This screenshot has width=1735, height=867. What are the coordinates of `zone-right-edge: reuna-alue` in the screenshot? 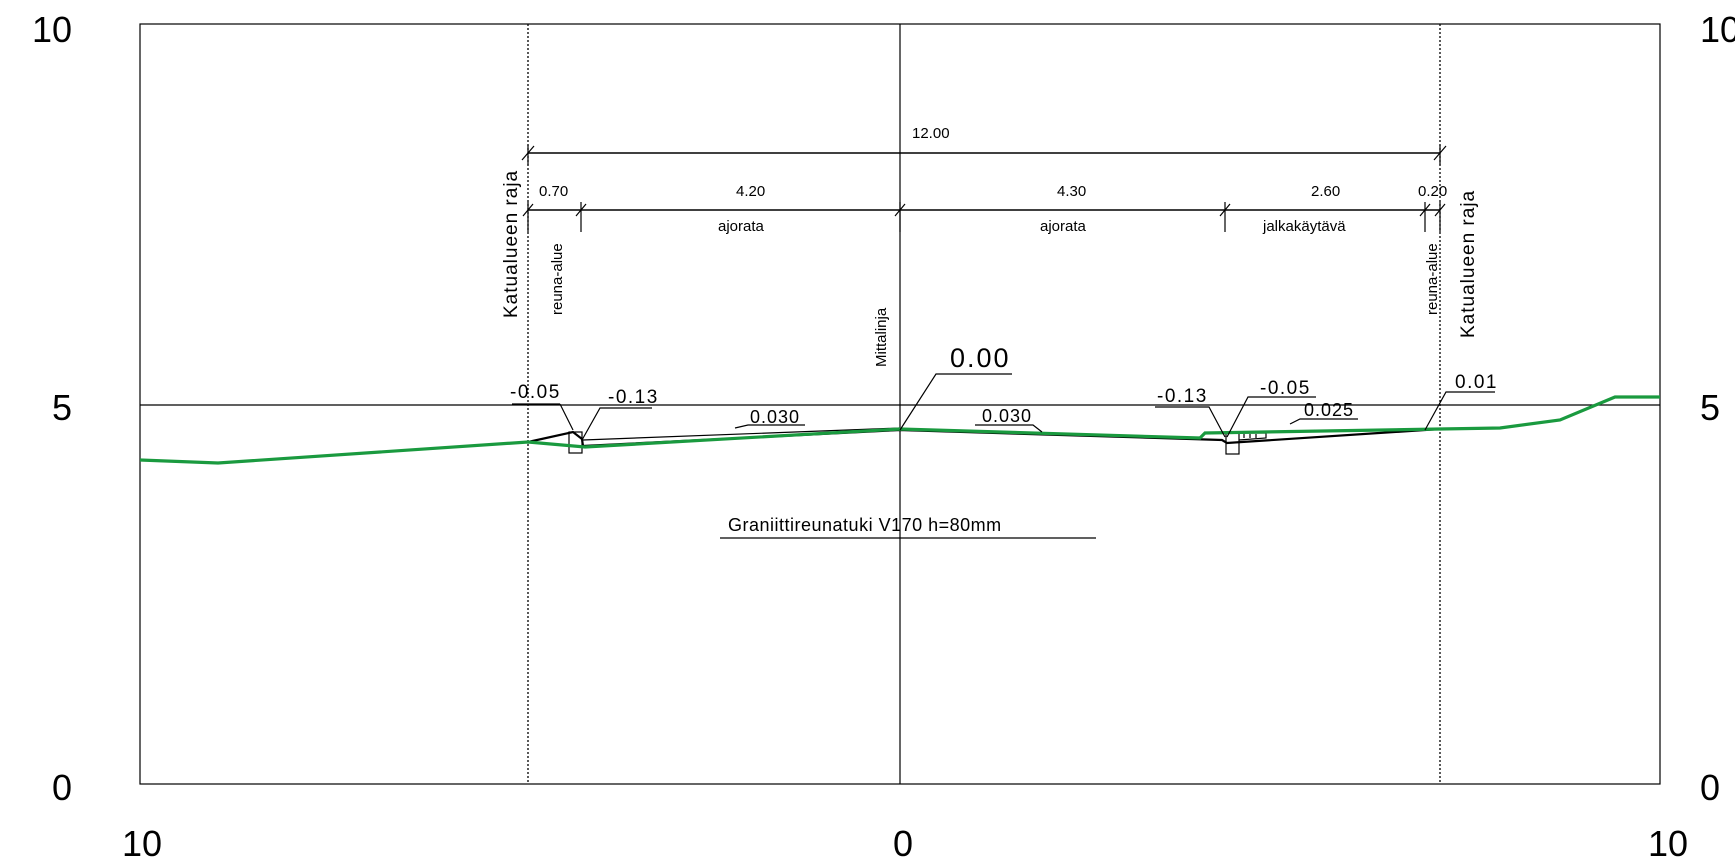 It's located at (1432, 279).